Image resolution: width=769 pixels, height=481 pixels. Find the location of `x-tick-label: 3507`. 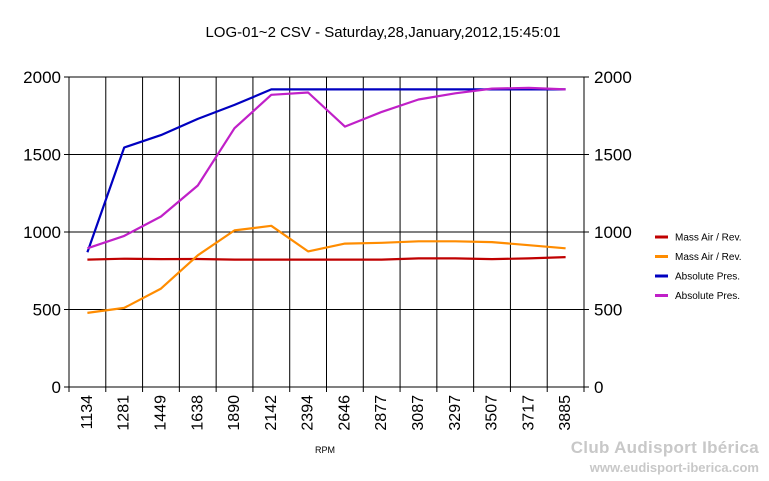

x-tick-label: 3507 is located at coordinates (492, 413).